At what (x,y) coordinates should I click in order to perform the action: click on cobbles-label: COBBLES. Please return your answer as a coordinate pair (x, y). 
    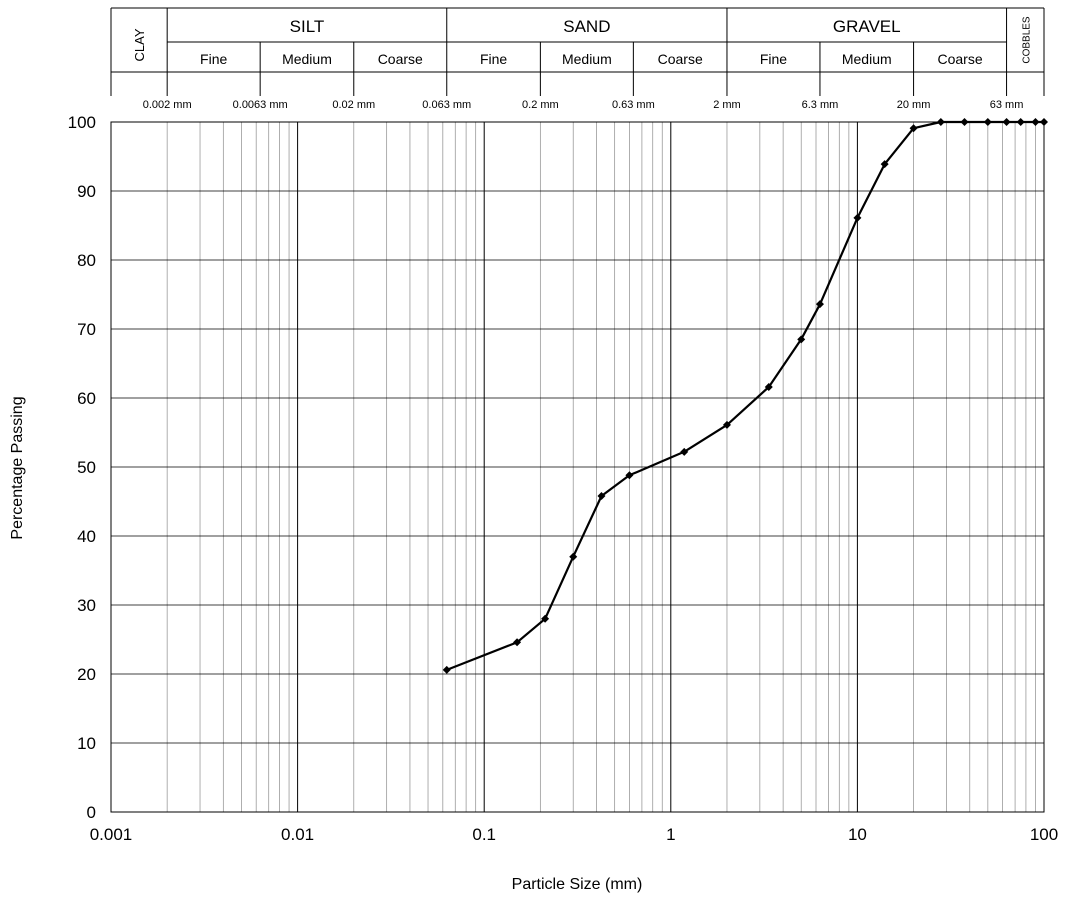
    Looking at the image, I should click on (1026, 40).